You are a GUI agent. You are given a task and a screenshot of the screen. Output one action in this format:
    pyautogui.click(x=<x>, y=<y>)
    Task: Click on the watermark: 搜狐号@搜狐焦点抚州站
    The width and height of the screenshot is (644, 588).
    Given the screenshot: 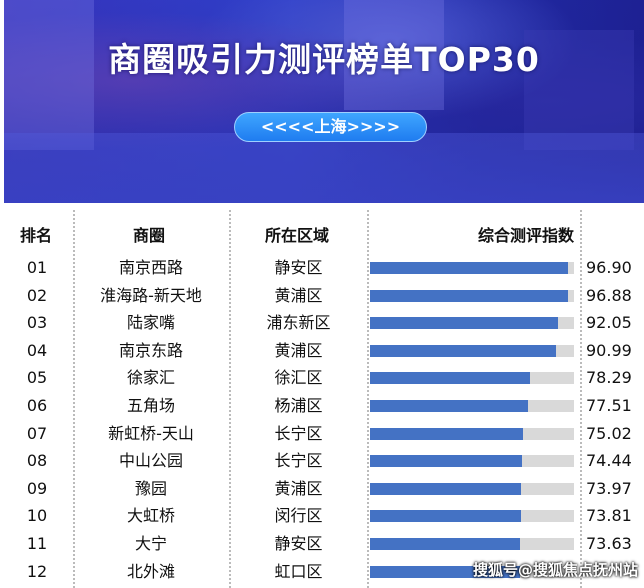 What is the action you would take?
    pyautogui.click(x=555, y=570)
    